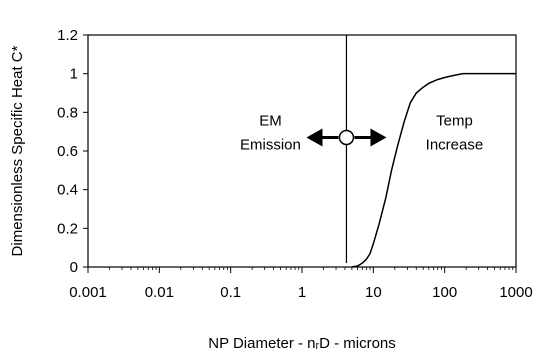 This screenshot has height=358, width=539. I want to click on y-tick-label: 1, so click(74, 74).